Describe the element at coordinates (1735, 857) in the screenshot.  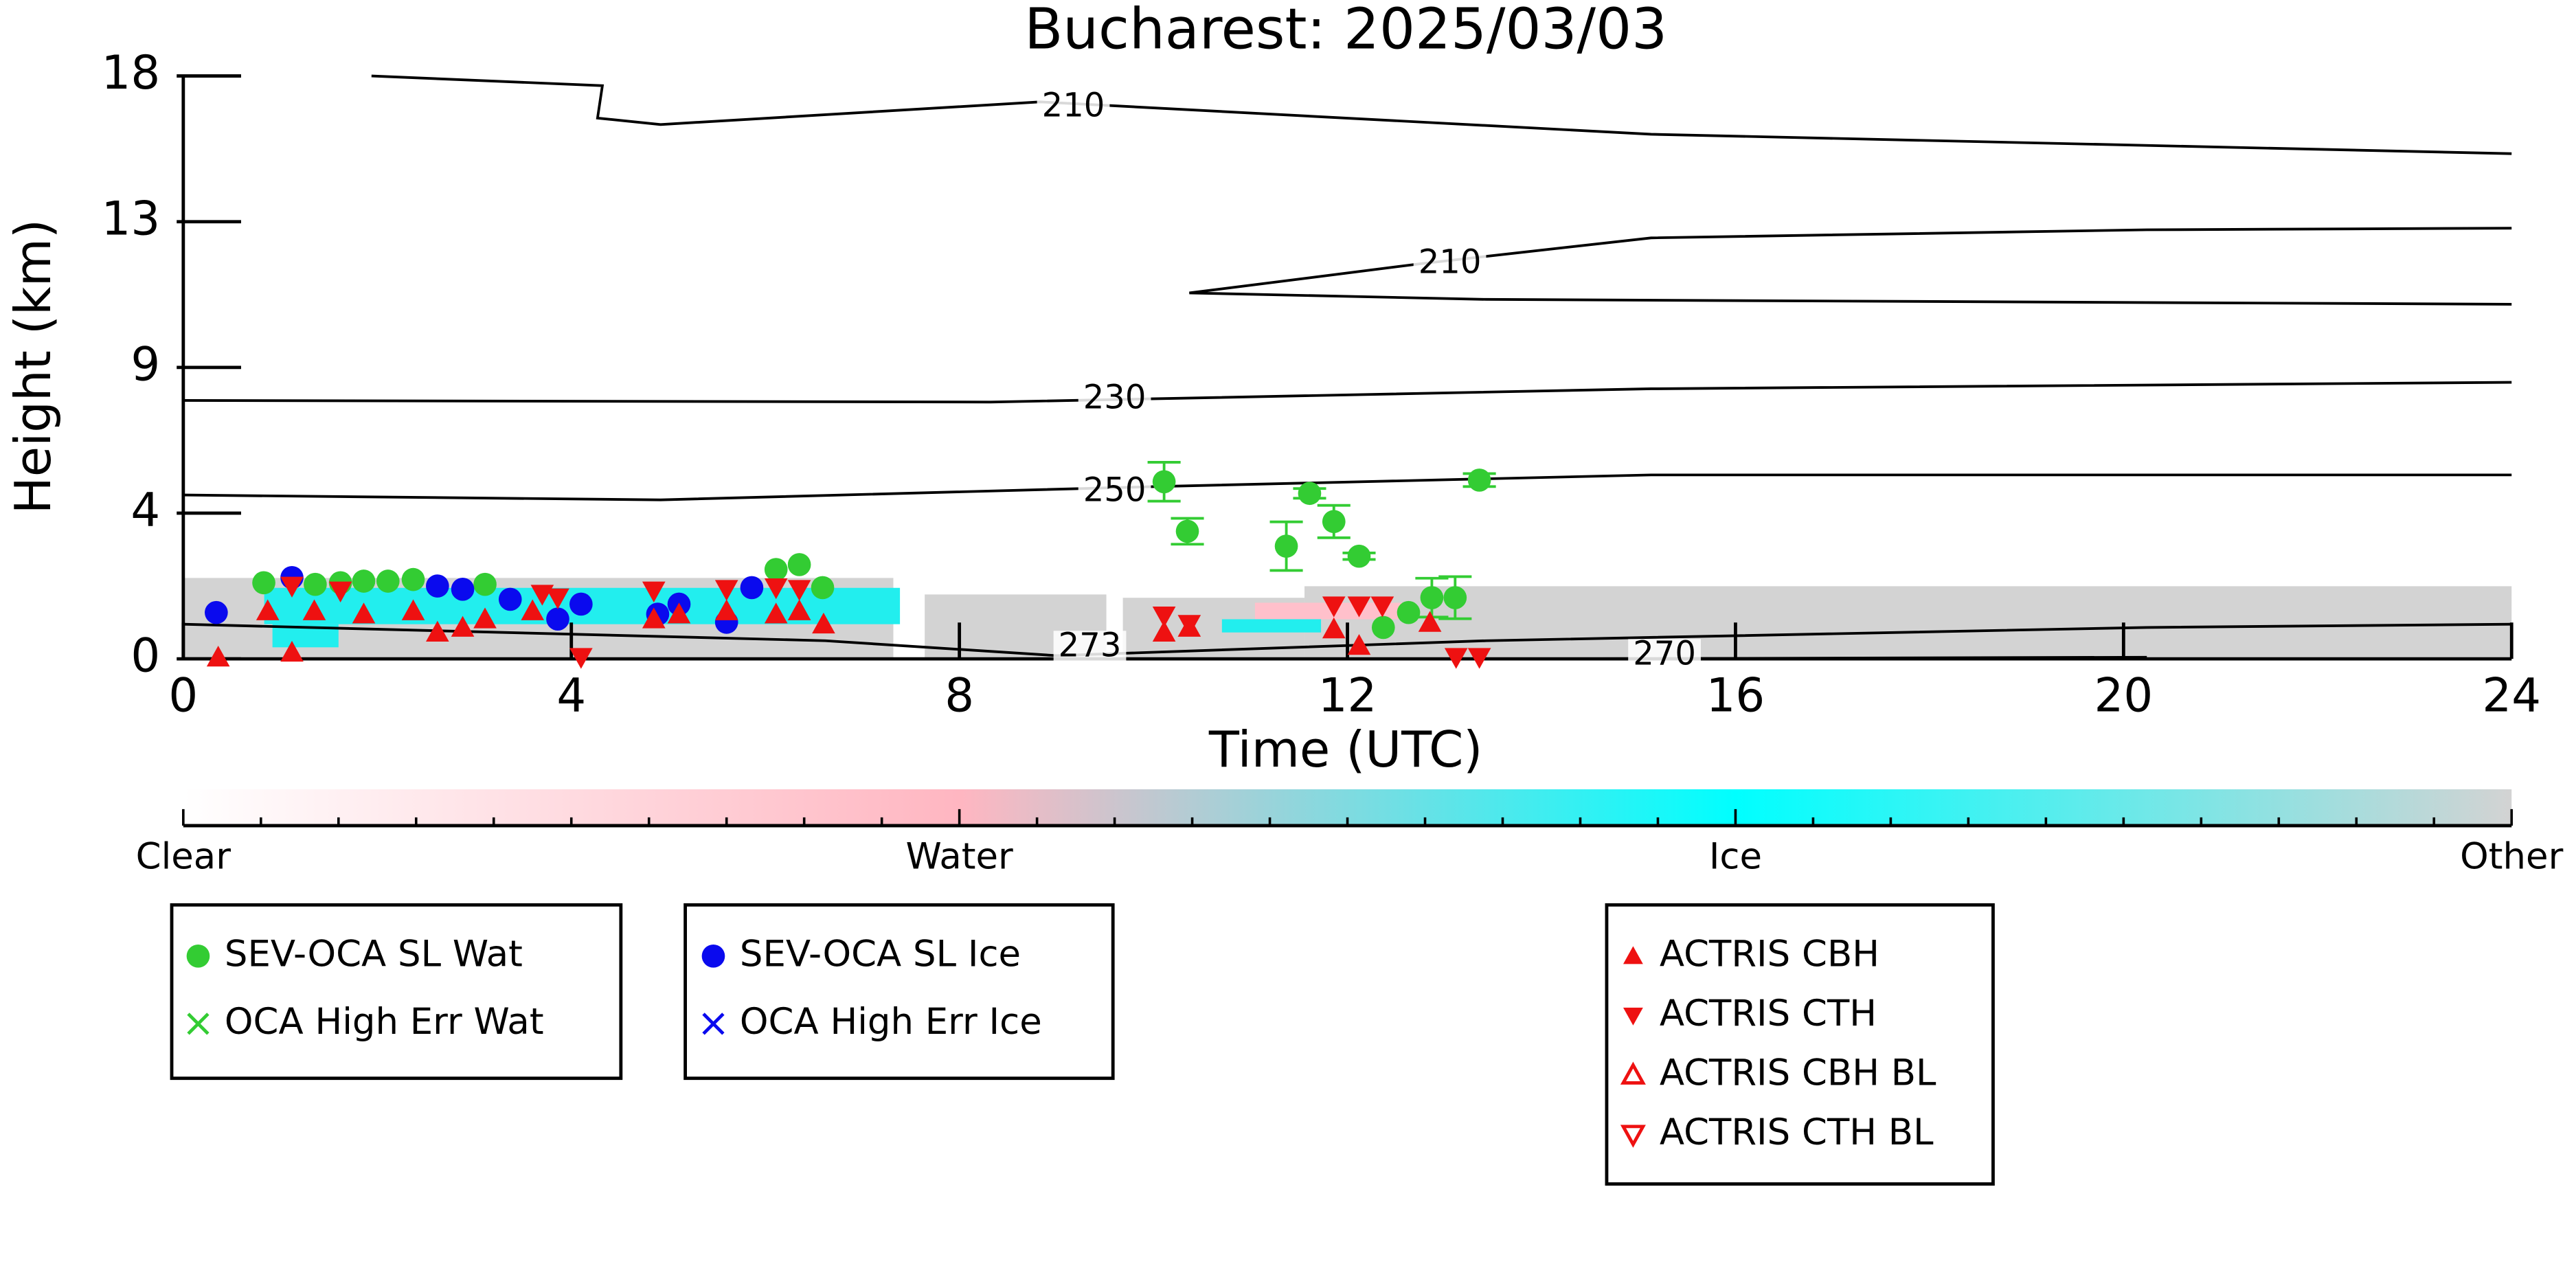
I see `colorbar-label: Ice` at that location.